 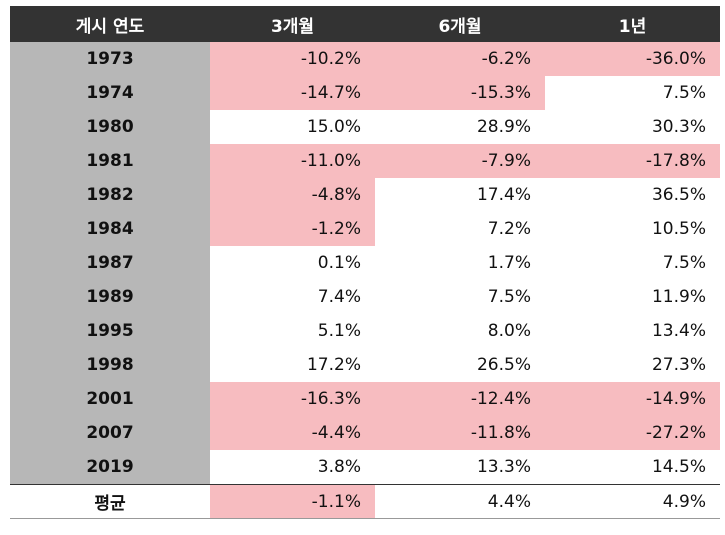 I want to click on table-row: 1984 -1.2% 7.2% 10.5%, so click(x=365, y=229).